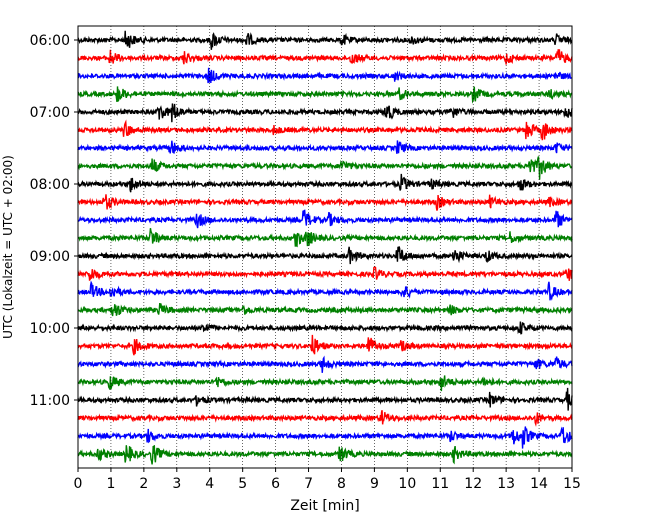  What do you see at coordinates (50, 185) in the screenshot?
I see `y-tick-label: 08:00` at bounding box center [50, 185].